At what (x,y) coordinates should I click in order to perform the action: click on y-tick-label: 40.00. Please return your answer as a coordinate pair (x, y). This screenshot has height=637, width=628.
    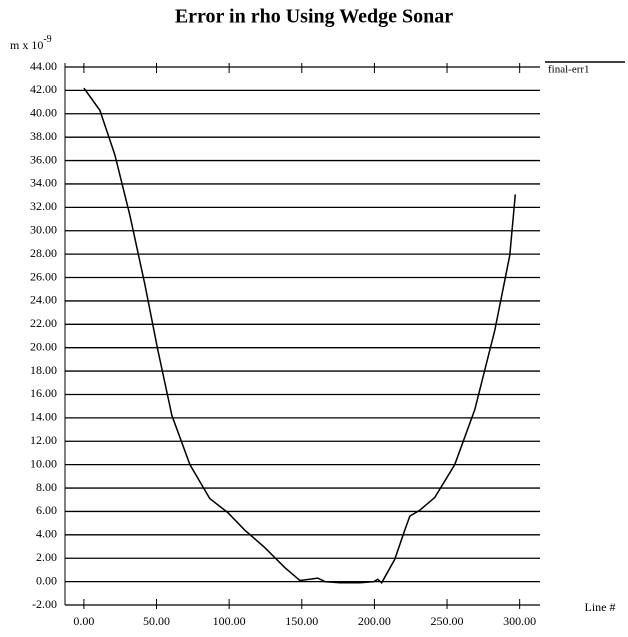
    Looking at the image, I should click on (43, 113).